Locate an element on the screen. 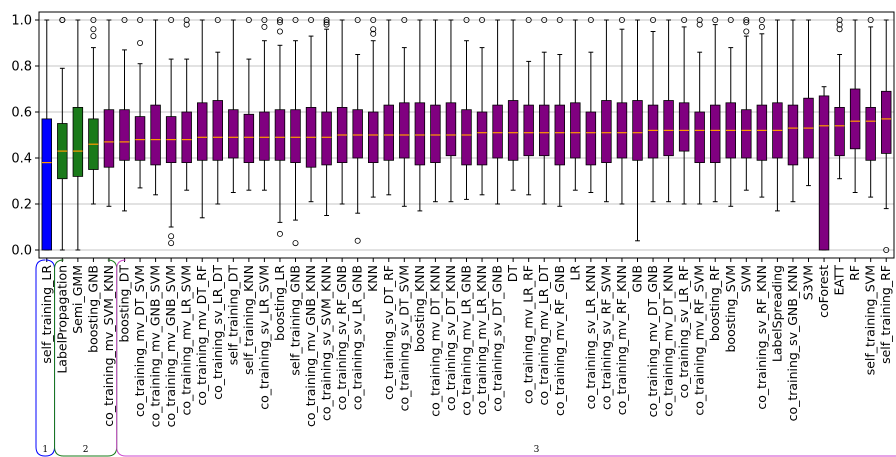 Image resolution: width=896 pixels, height=457 pixels. box-co_training_sv_RF_GNB is located at coordinates (342, 112).